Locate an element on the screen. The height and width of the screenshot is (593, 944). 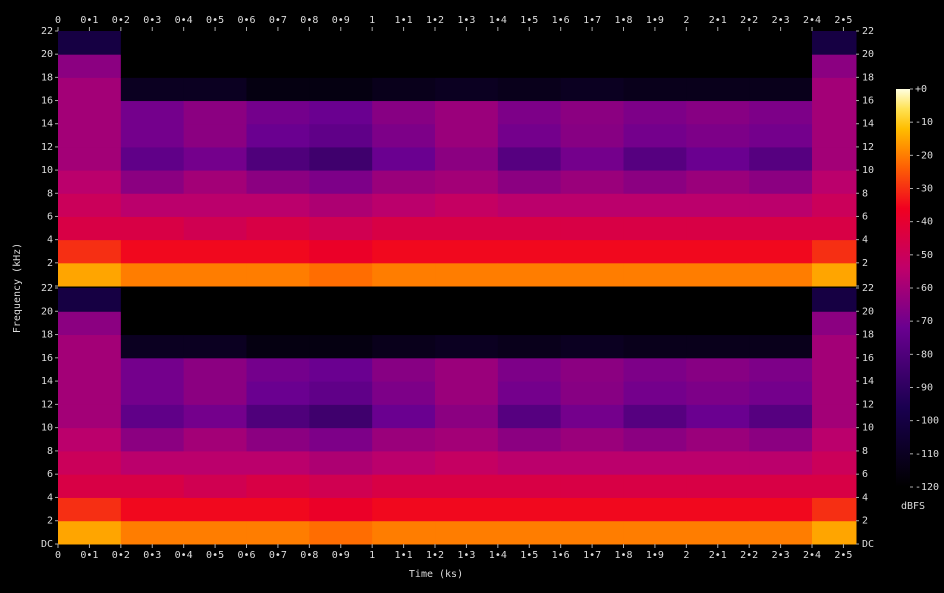
x-tick-label: 1•7 is located at coordinates (592, 555).